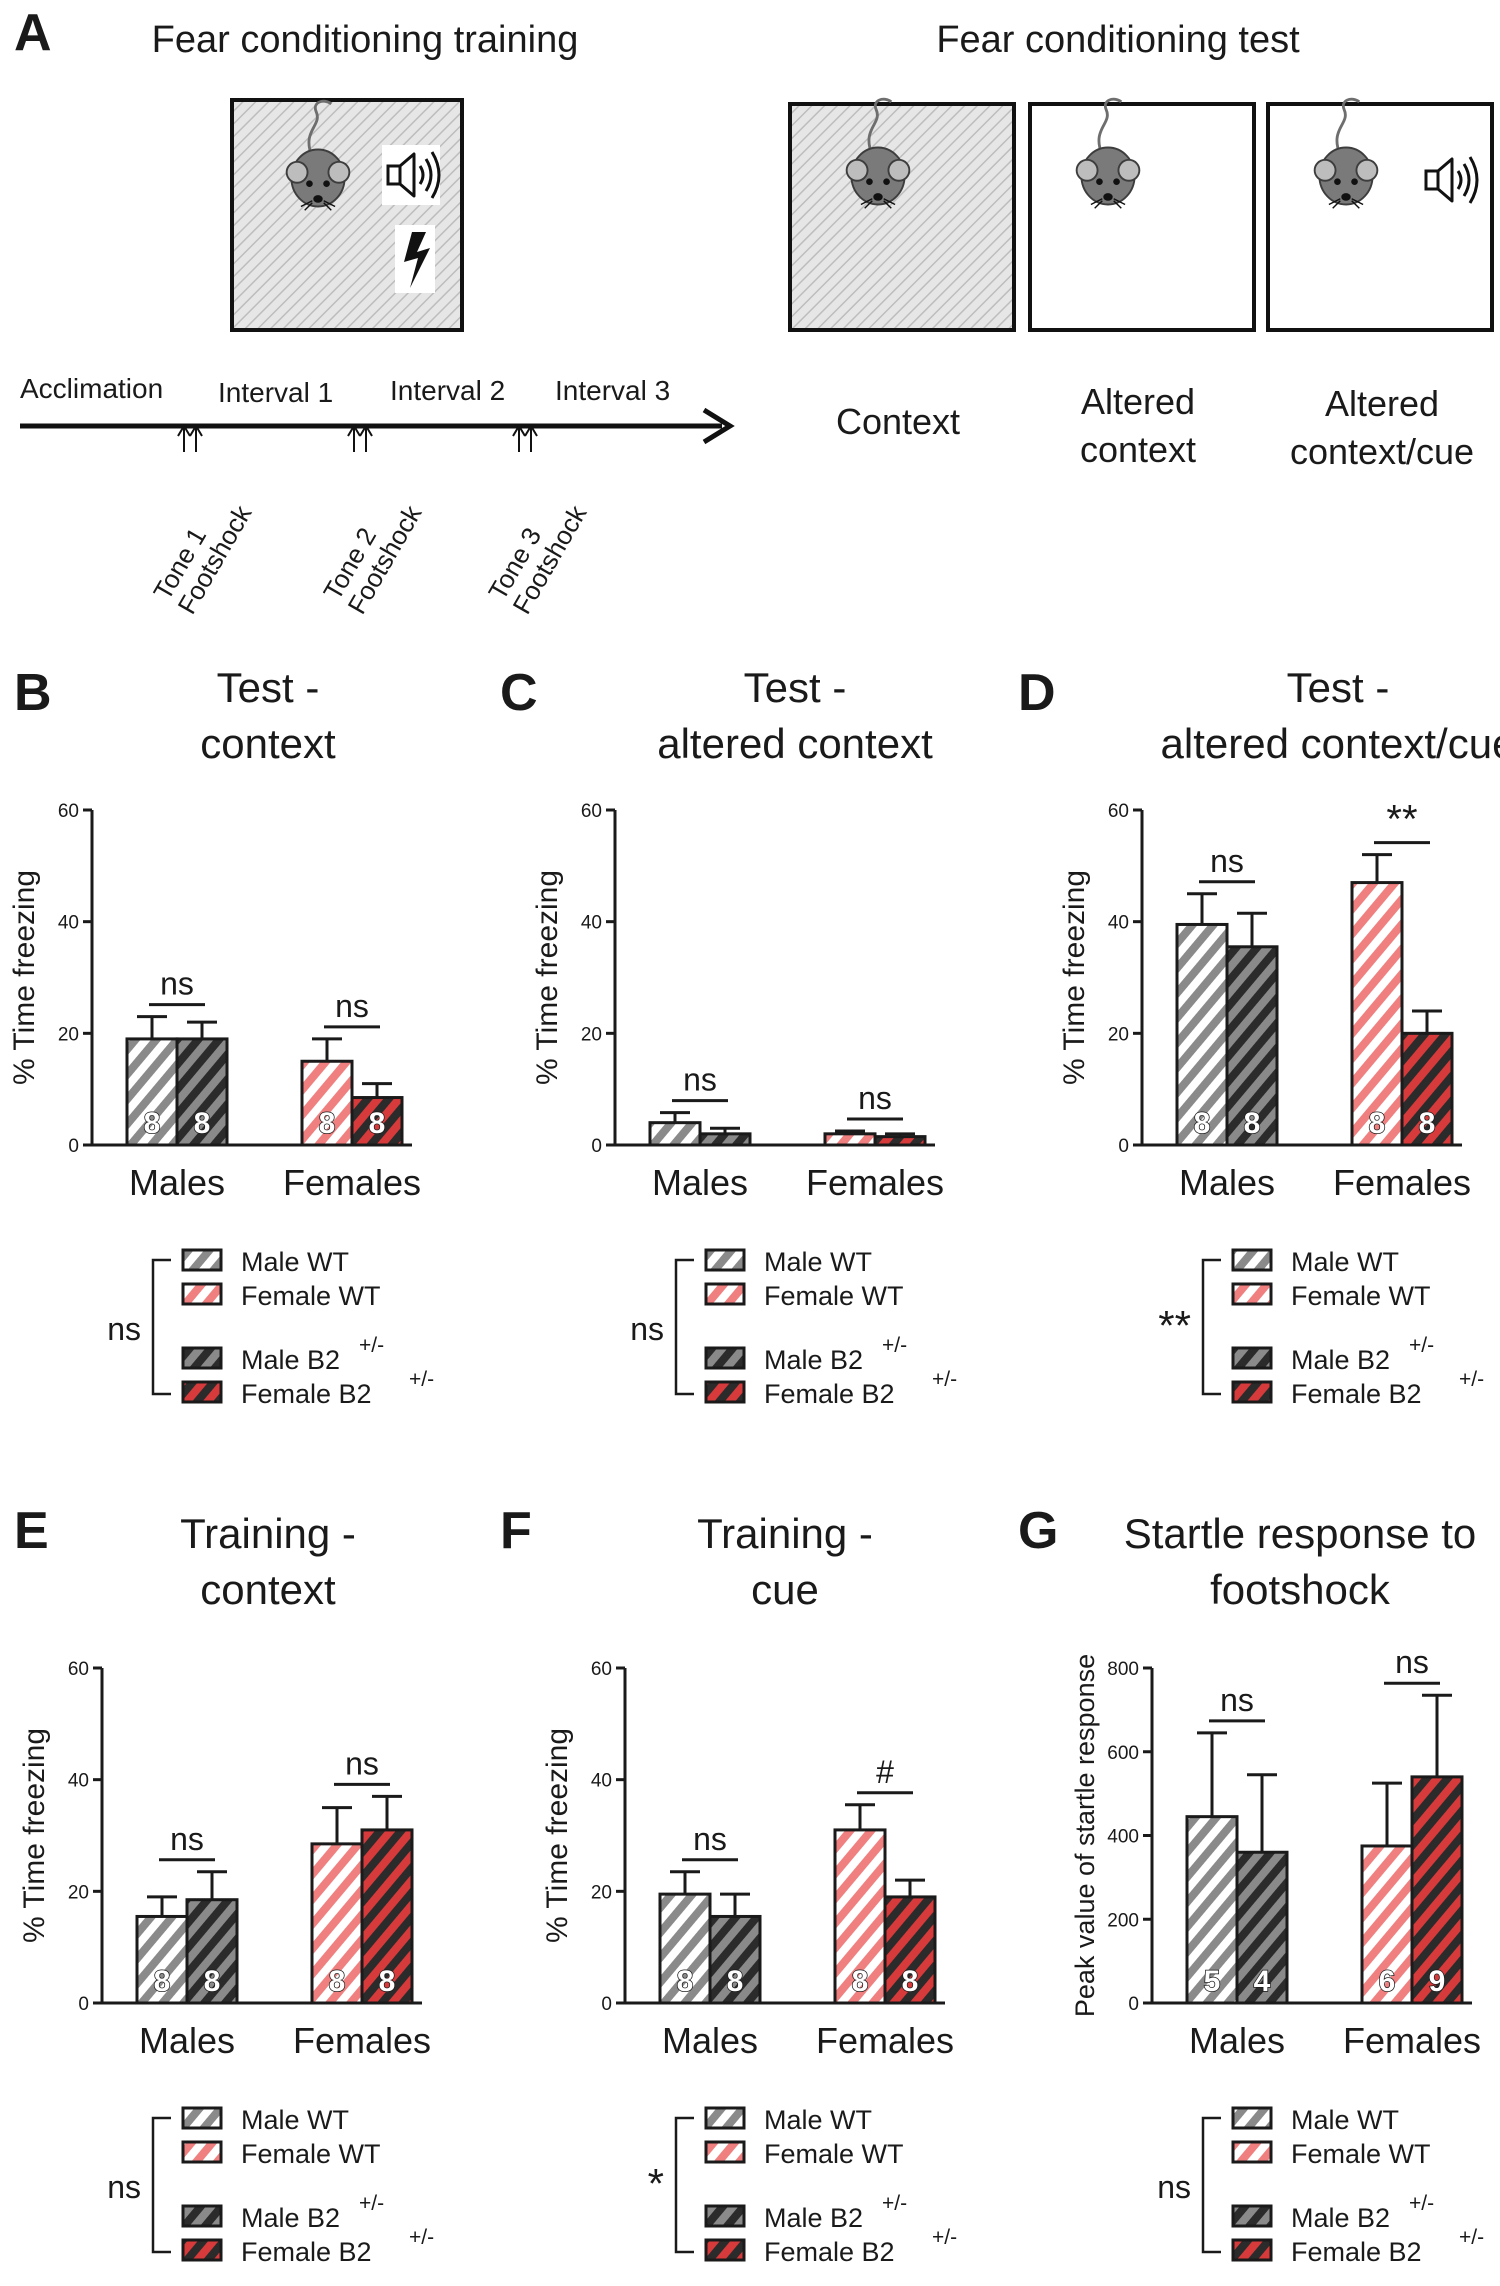 This screenshot has height=2286, width=1500. What do you see at coordinates (1123, 1837) in the screenshot?
I see `y-tick-label: 400` at bounding box center [1123, 1837].